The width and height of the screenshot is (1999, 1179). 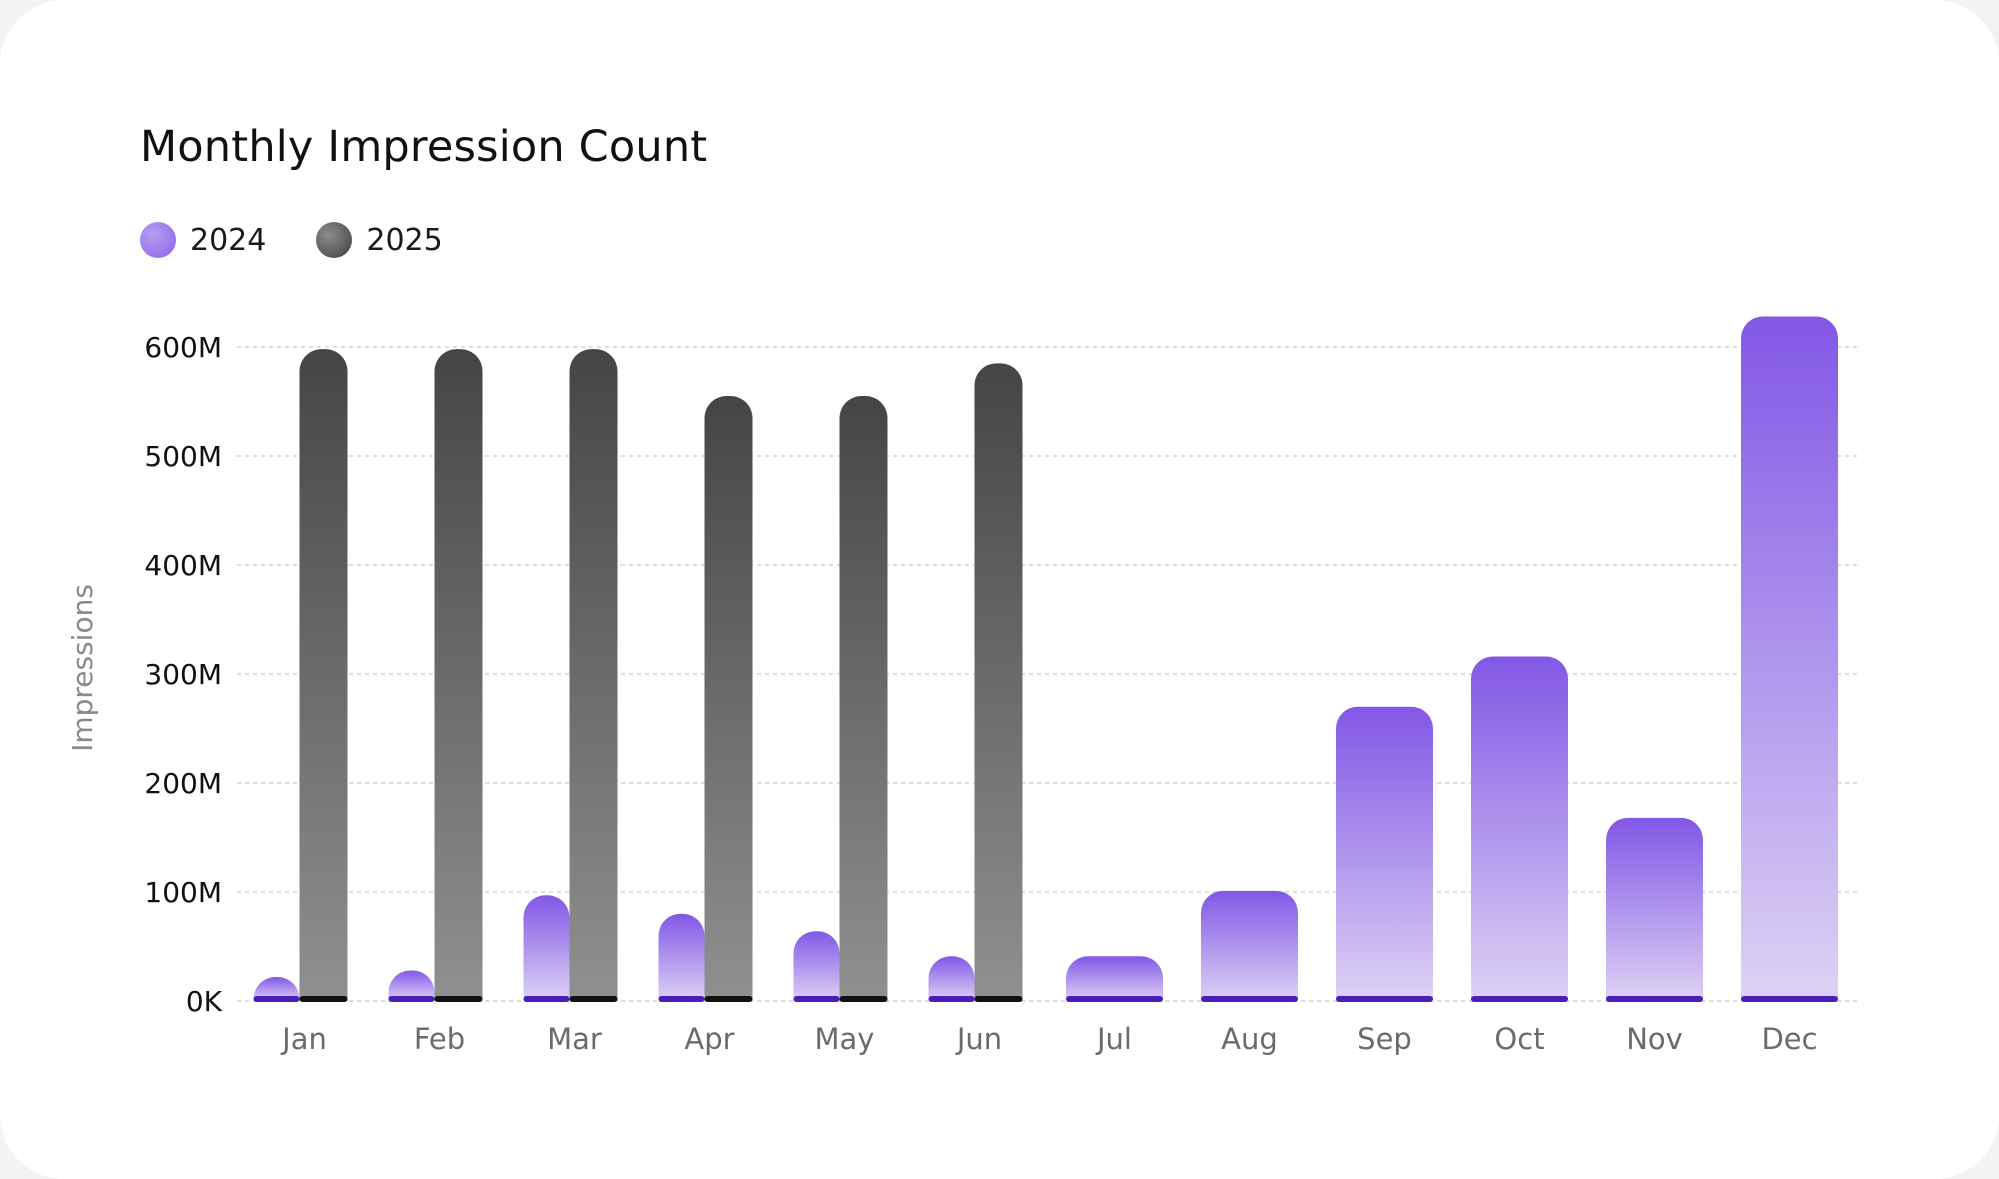 What do you see at coordinates (158, 240) in the screenshot?
I see `legend-swatch-2024` at bounding box center [158, 240].